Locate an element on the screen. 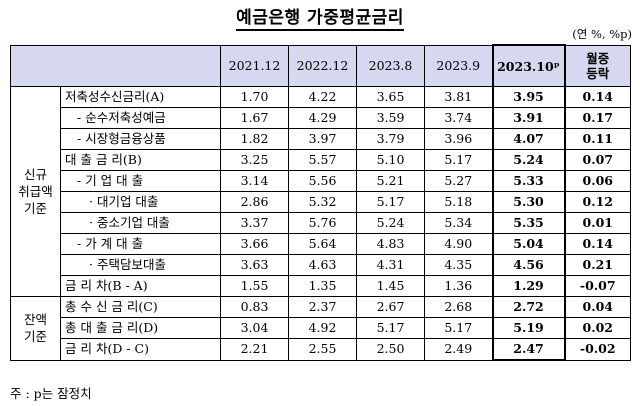 The width and height of the screenshot is (640, 406). change-cell: 0.01 is located at coordinates (597, 223).